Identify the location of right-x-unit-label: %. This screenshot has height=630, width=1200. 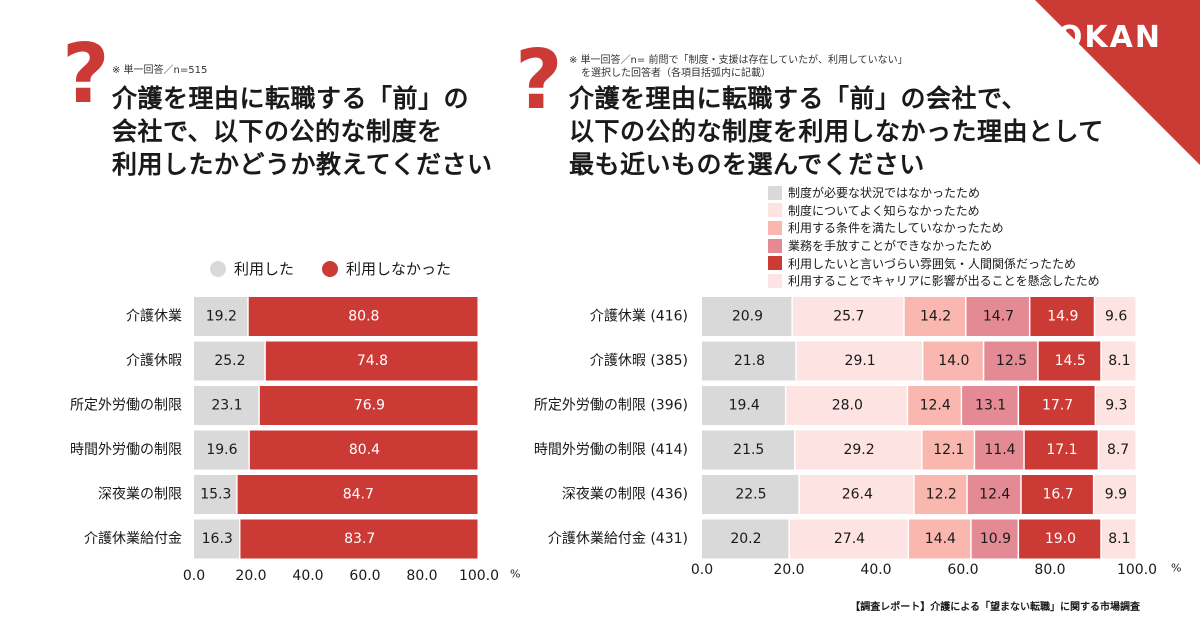
(1176, 568).